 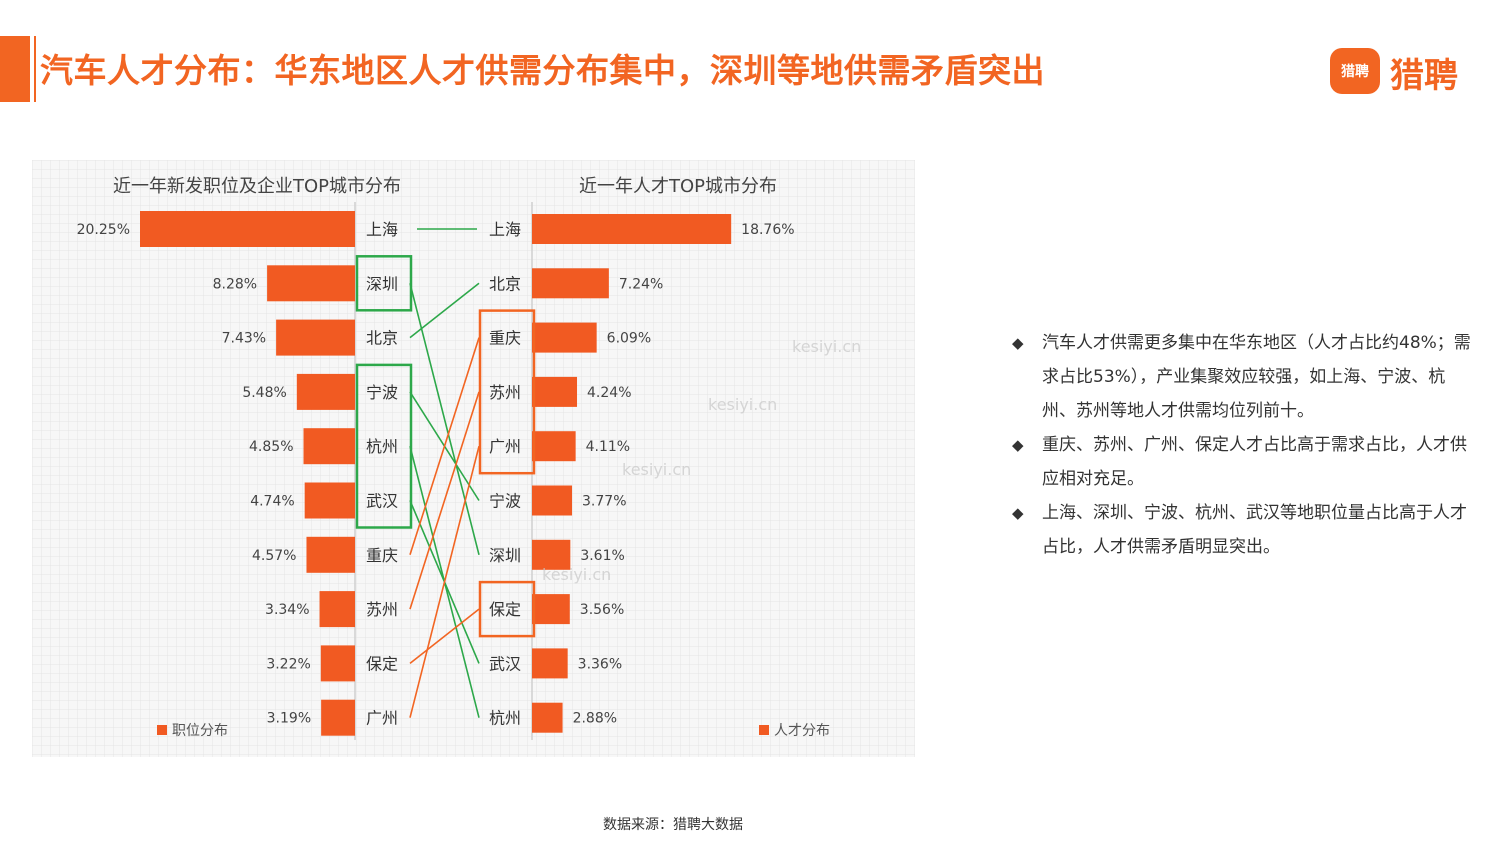 I want to click on left-bar-label: 7.43%, so click(x=244, y=339).